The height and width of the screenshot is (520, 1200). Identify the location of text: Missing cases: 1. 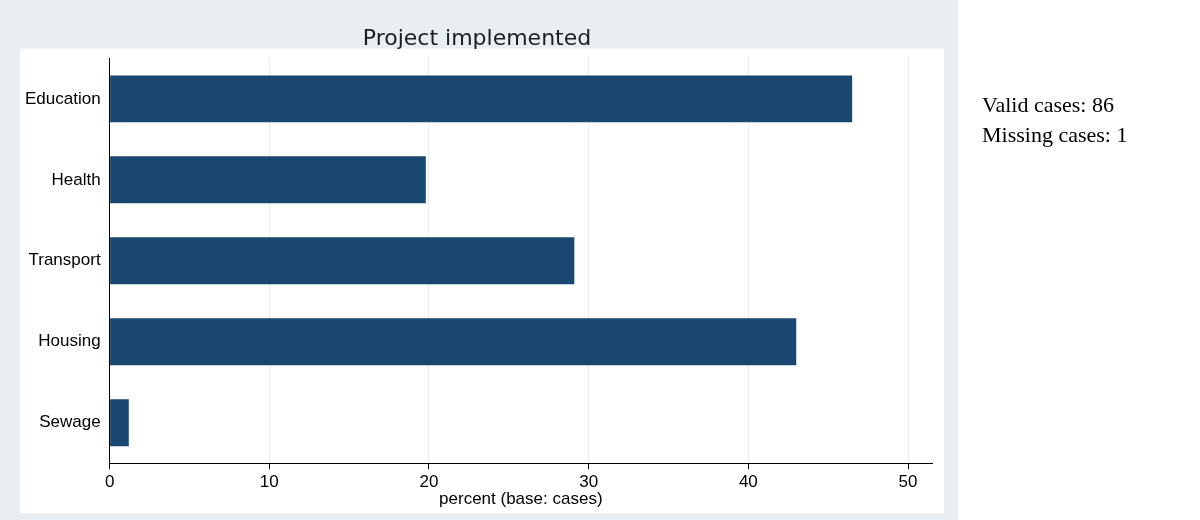
(1055, 135).